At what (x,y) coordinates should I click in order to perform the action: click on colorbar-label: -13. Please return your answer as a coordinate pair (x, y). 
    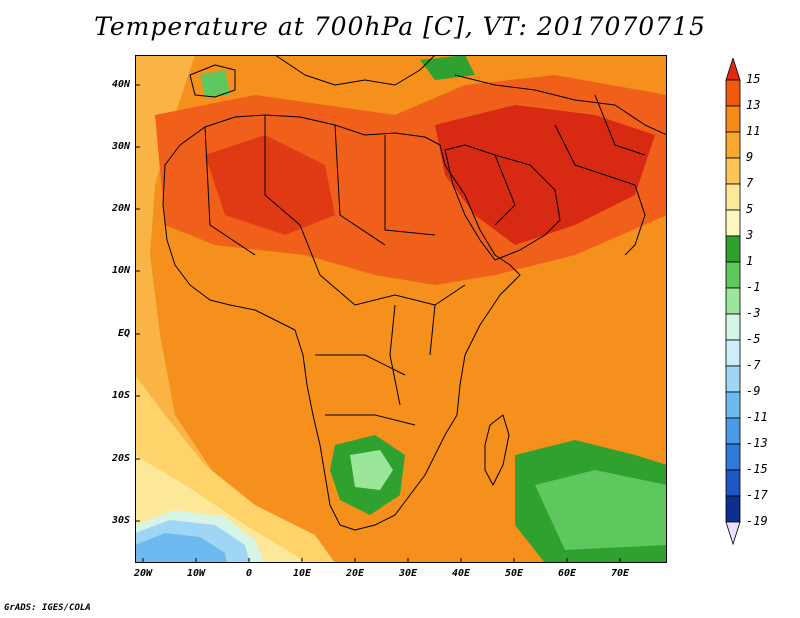
    Looking at the image, I should click on (757, 443).